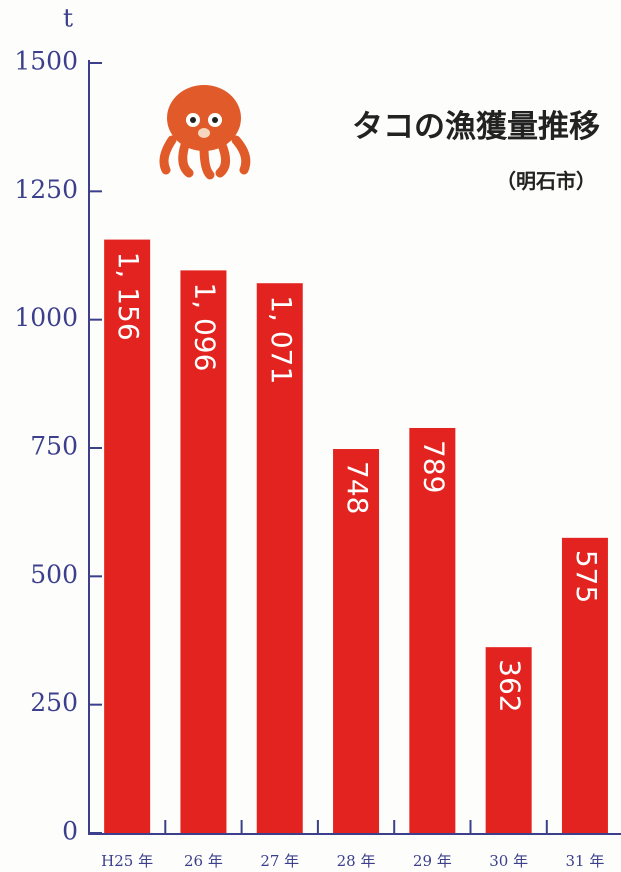  I want to click on chart-subtitle: （明石市）, so click(546, 181).